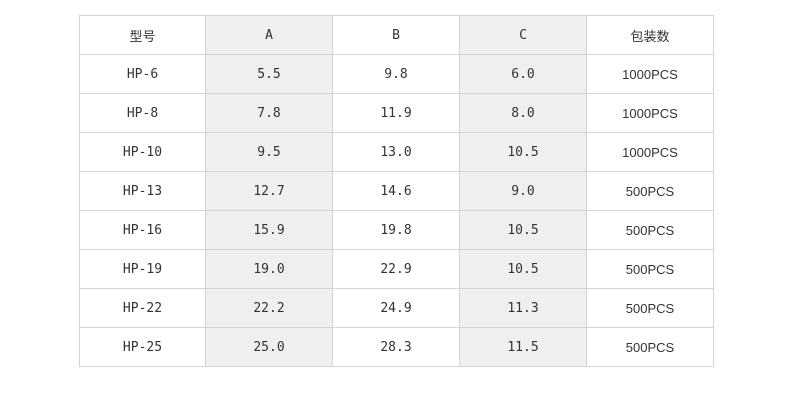  What do you see at coordinates (269, 230) in the screenshot?
I see `cell-a: 15.9` at bounding box center [269, 230].